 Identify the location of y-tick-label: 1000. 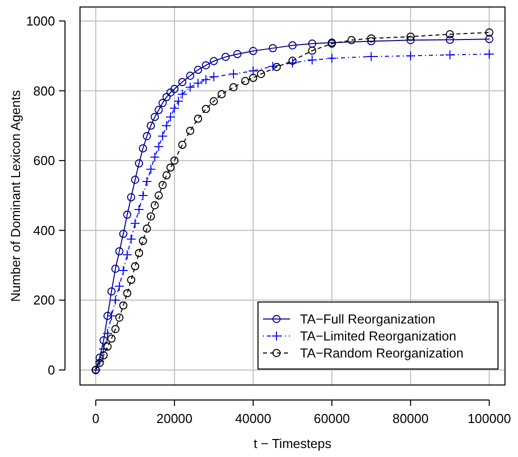
(40, 20).